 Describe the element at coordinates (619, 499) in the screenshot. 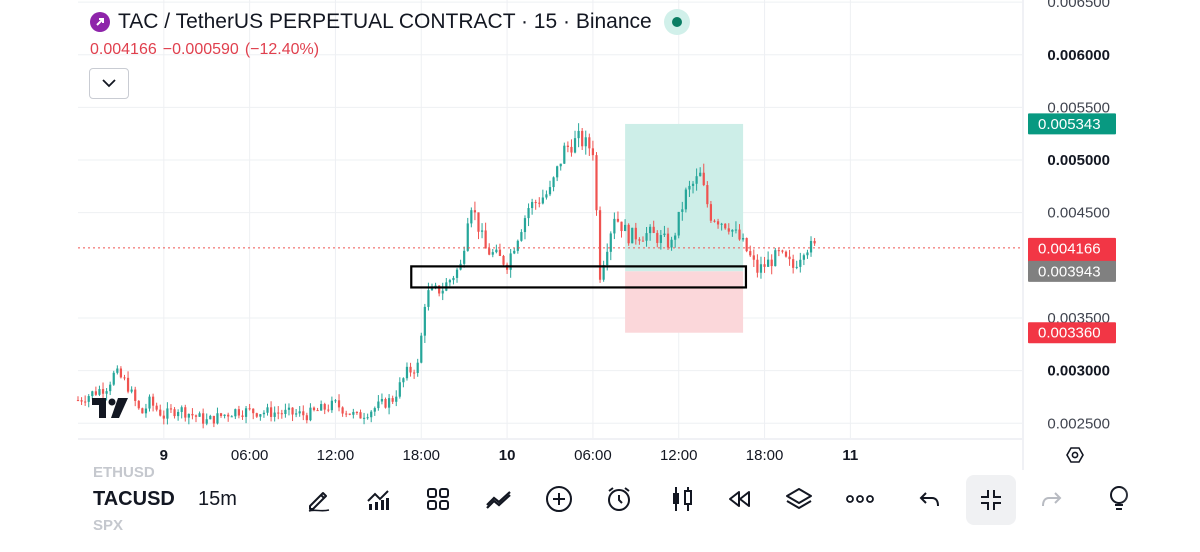

I see `alert-button` at that location.